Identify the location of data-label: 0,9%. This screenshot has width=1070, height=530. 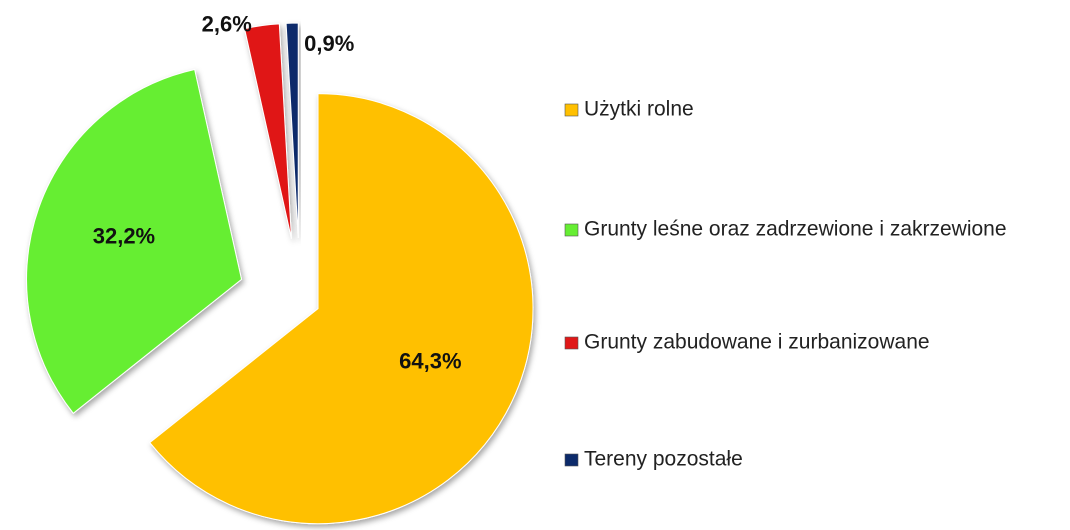
(329, 43).